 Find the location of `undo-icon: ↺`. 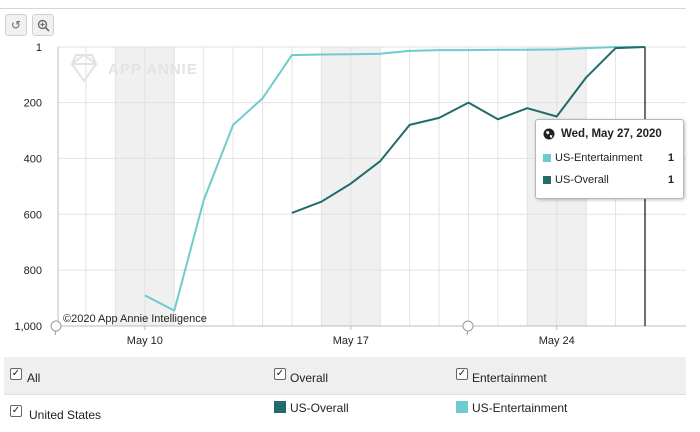

undo-icon: ↺ is located at coordinates (16, 25).